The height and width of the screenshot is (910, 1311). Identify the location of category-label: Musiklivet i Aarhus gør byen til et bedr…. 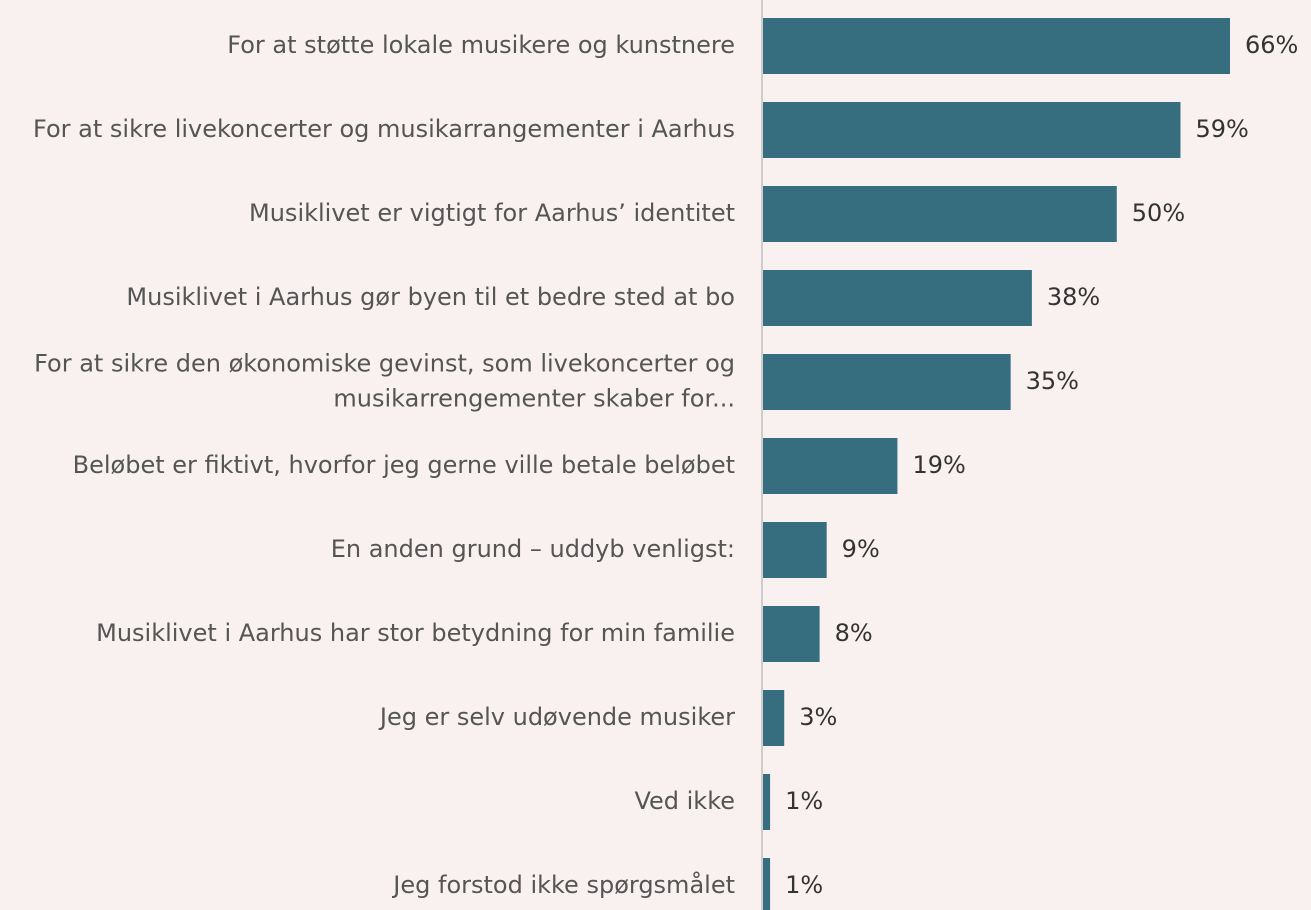
(430, 297).